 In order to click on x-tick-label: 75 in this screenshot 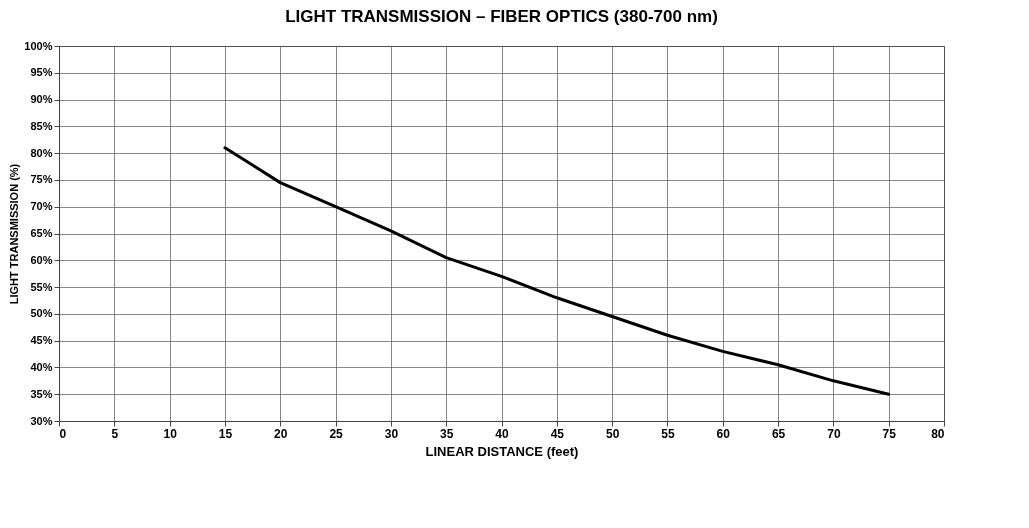, I will do `click(889, 433)`.